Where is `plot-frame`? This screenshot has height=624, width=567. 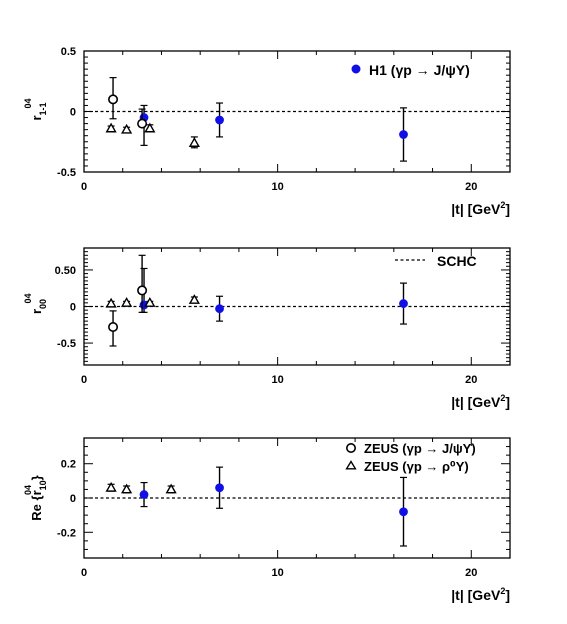
plot-frame is located at coordinates (297, 498).